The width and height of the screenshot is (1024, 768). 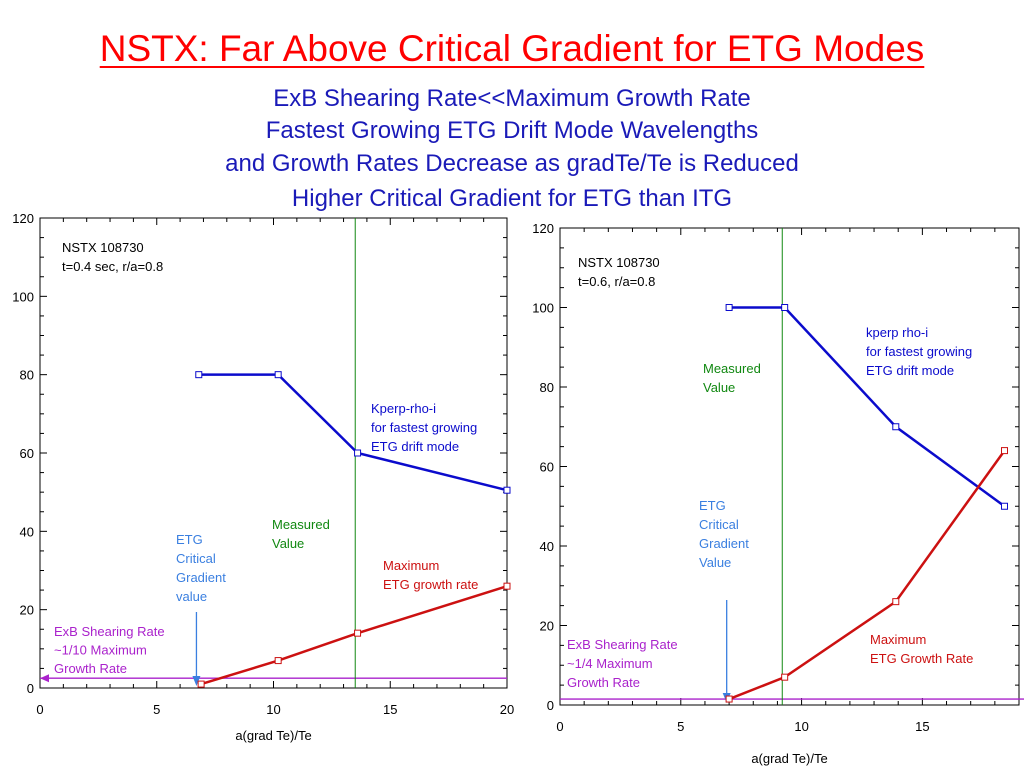 What do you see at coordinates (44, 678) in the screenshot?
I see `exb-arrowhead` at bounding box center [44, 678].